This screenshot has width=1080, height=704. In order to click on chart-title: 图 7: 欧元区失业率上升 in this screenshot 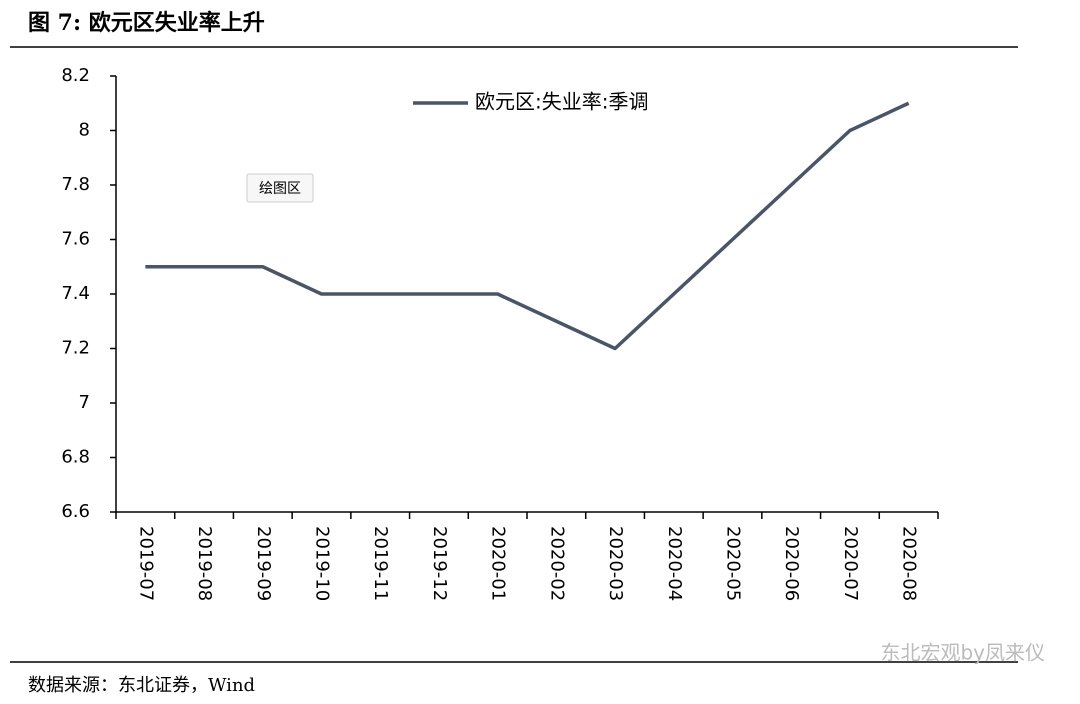, I will do `click(146, 23)`.